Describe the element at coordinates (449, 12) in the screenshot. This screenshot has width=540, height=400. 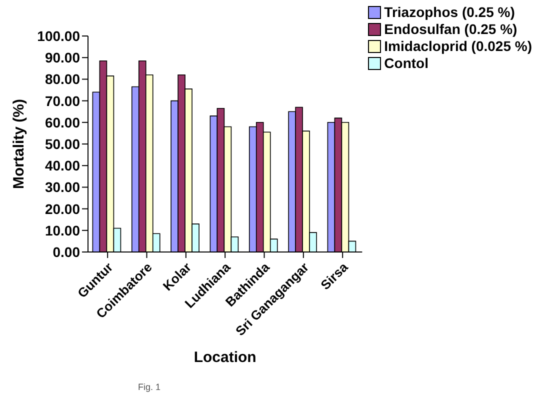
I see `legend-label: Triazophos (0.25 %)` at that location.